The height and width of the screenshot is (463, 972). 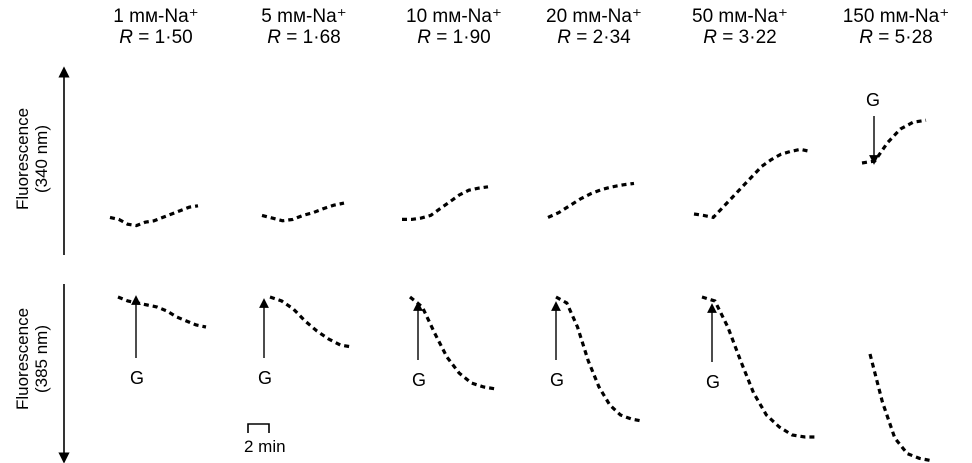 What do you see at coordinates (454, 16) in the screenshot?
I see `concentration-label: 10 mм-Na⁺` at bounding box center [454, 16].